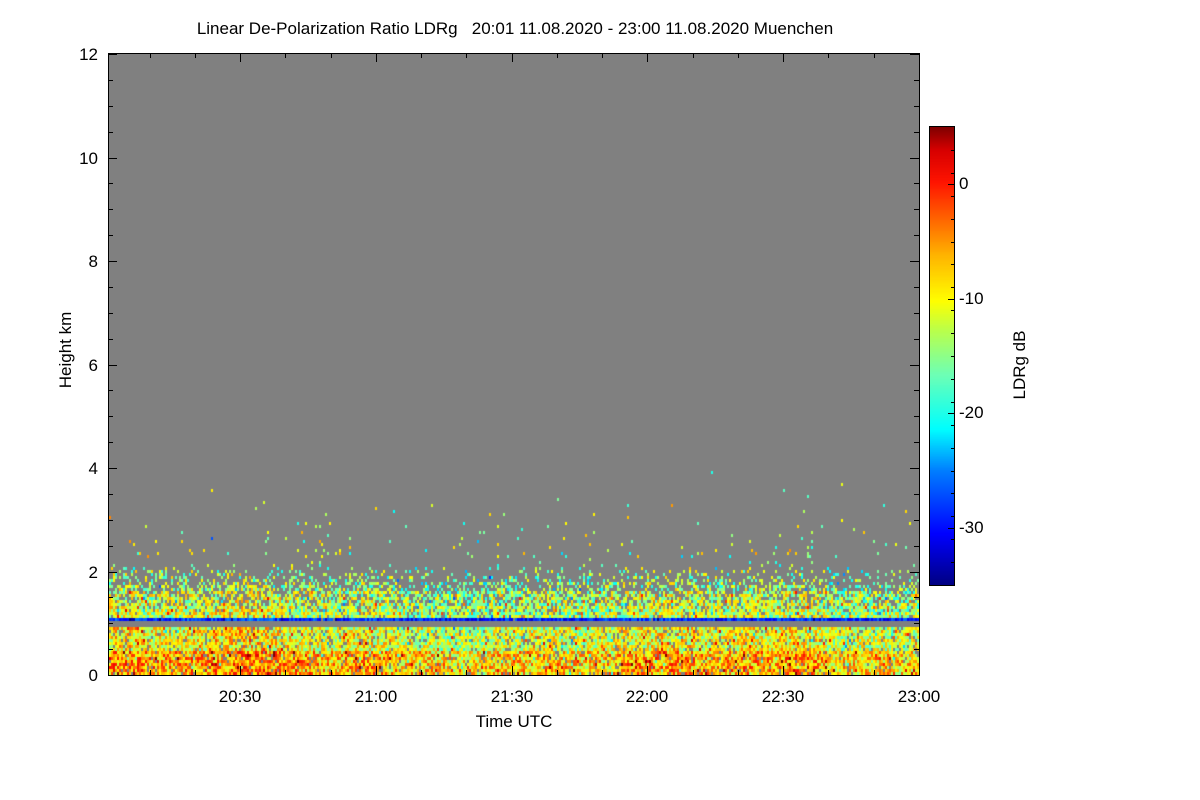 Image resolution: width=1200 pixels, height=800 pixels. I want to click on colorbar, so click(942, 356).